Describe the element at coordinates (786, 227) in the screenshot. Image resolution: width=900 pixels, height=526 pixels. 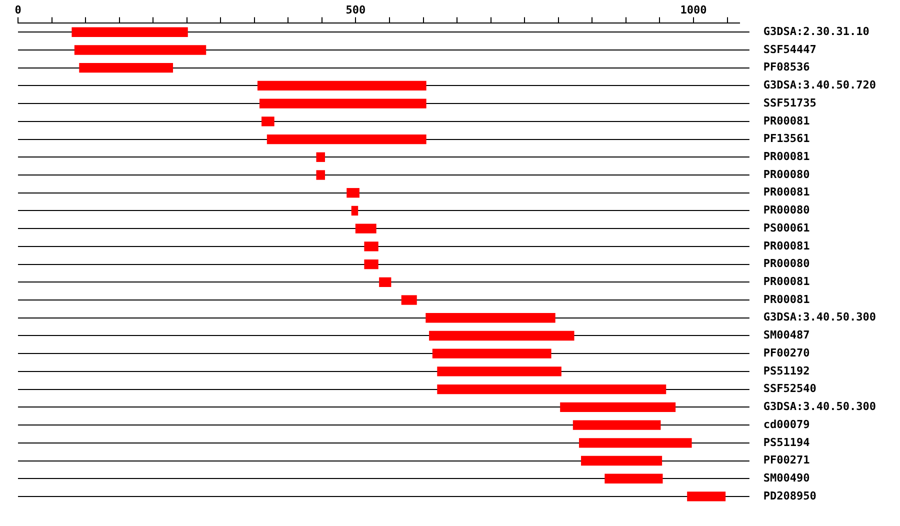
I see `y-tick-label: PS00061` at that location.